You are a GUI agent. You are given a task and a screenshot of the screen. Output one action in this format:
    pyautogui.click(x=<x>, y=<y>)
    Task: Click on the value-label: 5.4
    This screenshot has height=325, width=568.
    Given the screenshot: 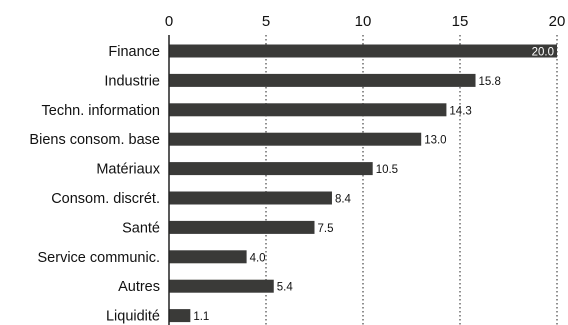 What is the action you would take?
    pyautogui.click(x=285, y=288)
    